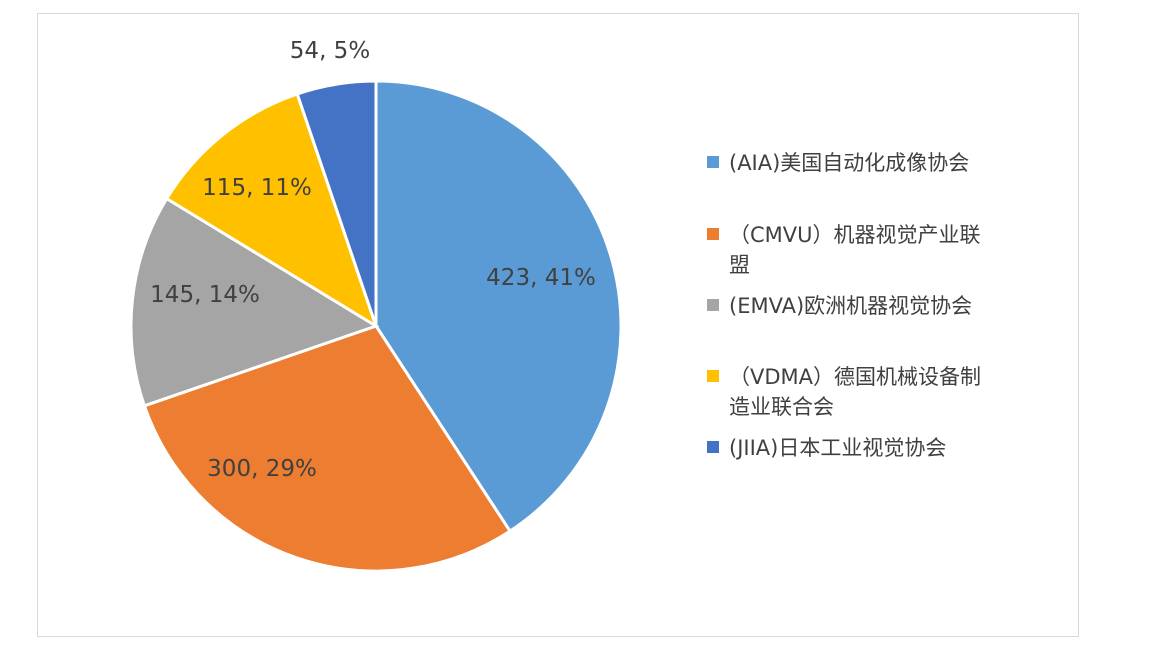 The height and width of the screenshot is (651, 1157). I want to click on legend-swatch-cmvu, so click(713, 234).